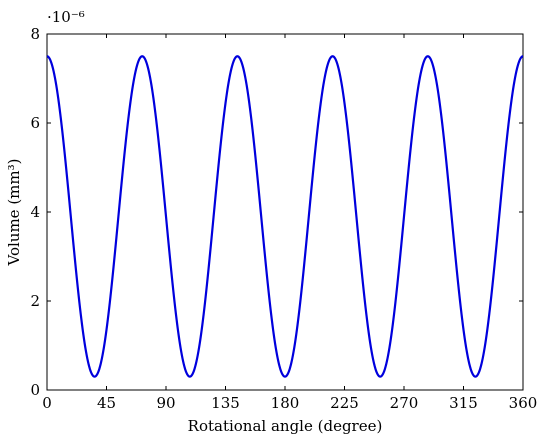 Image resolution: width=550 pixels, height=439 pixels. Describe the element at coordinates (47, 403) in the screenshot. I see `x-tick-label: 0` at that location.